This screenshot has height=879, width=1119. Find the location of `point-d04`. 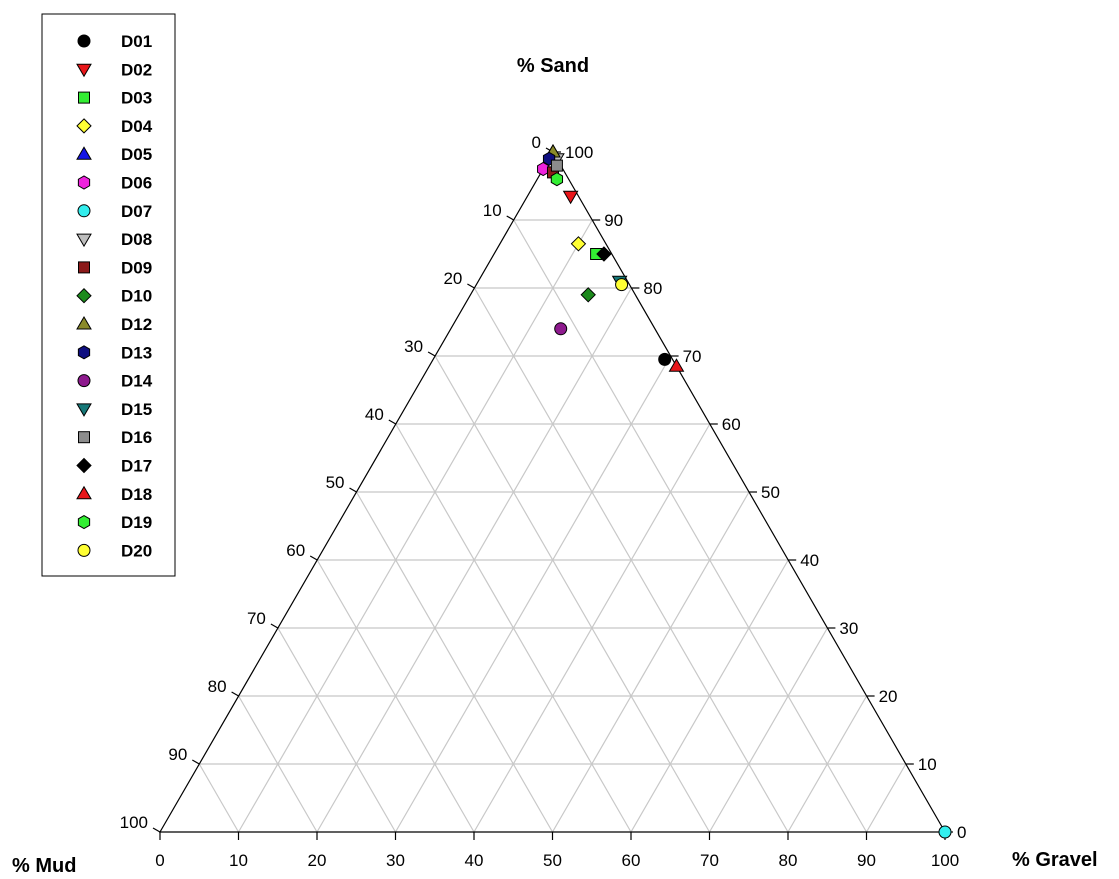

point-d04 is located at coordinates (578, 244).